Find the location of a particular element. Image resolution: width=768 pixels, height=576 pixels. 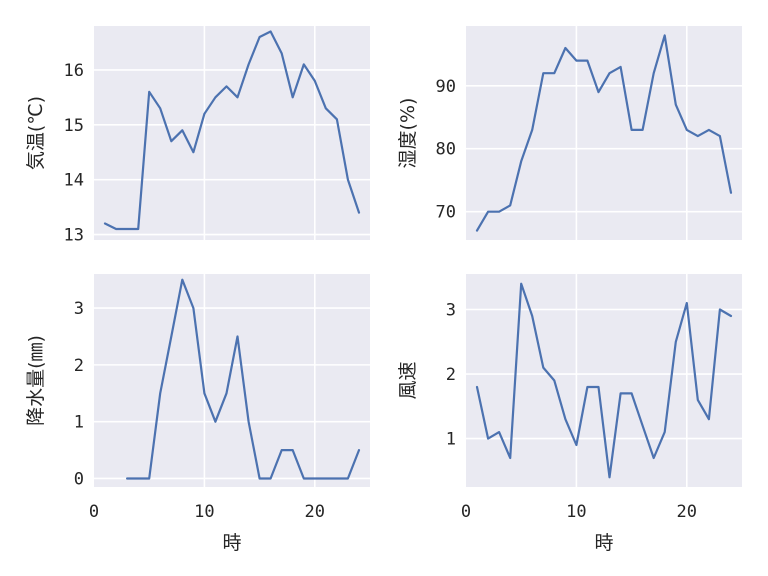

y-tick-label: 16 is located at coordinates (74, 71).